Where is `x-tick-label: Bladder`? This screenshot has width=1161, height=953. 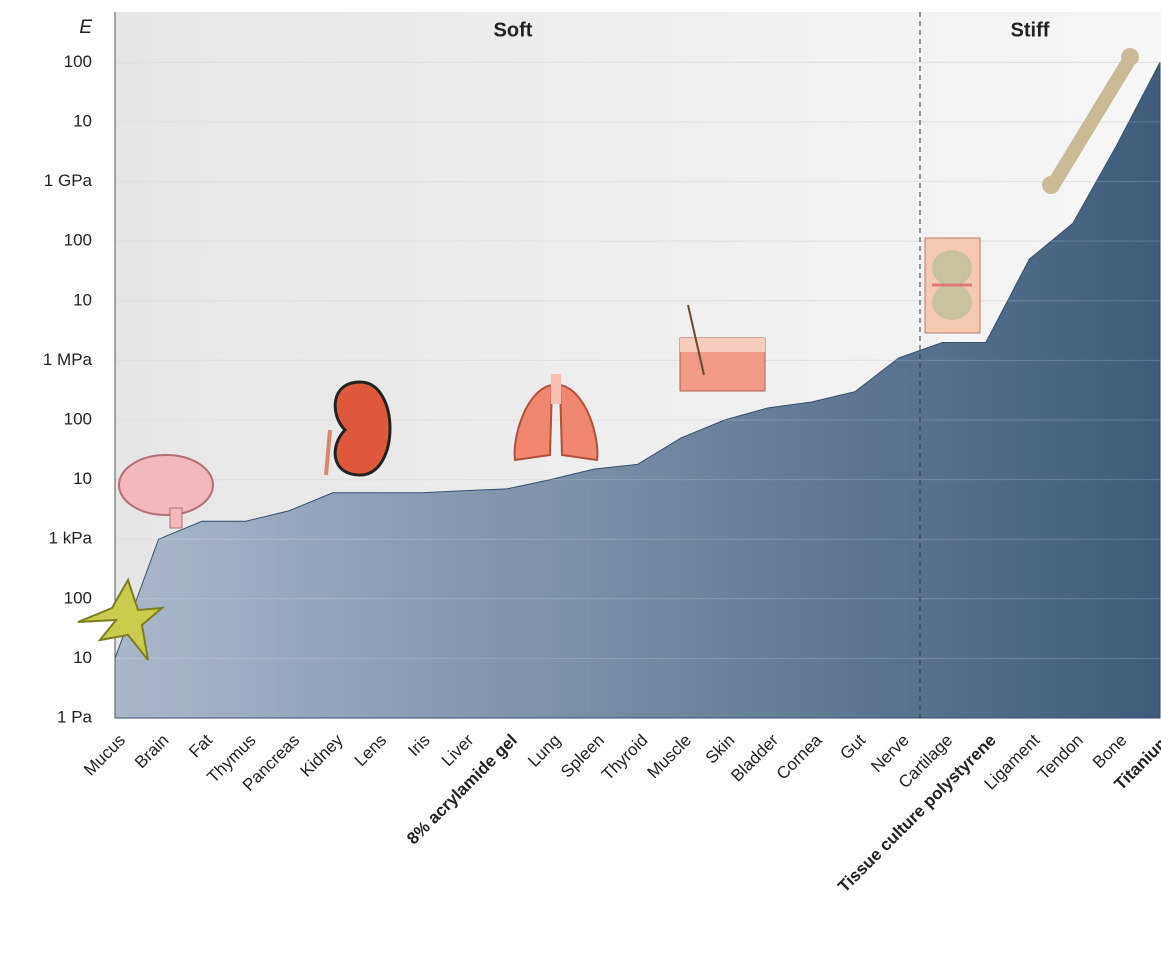
x-tick-label: Bladder is located at coordinates (754, 757).